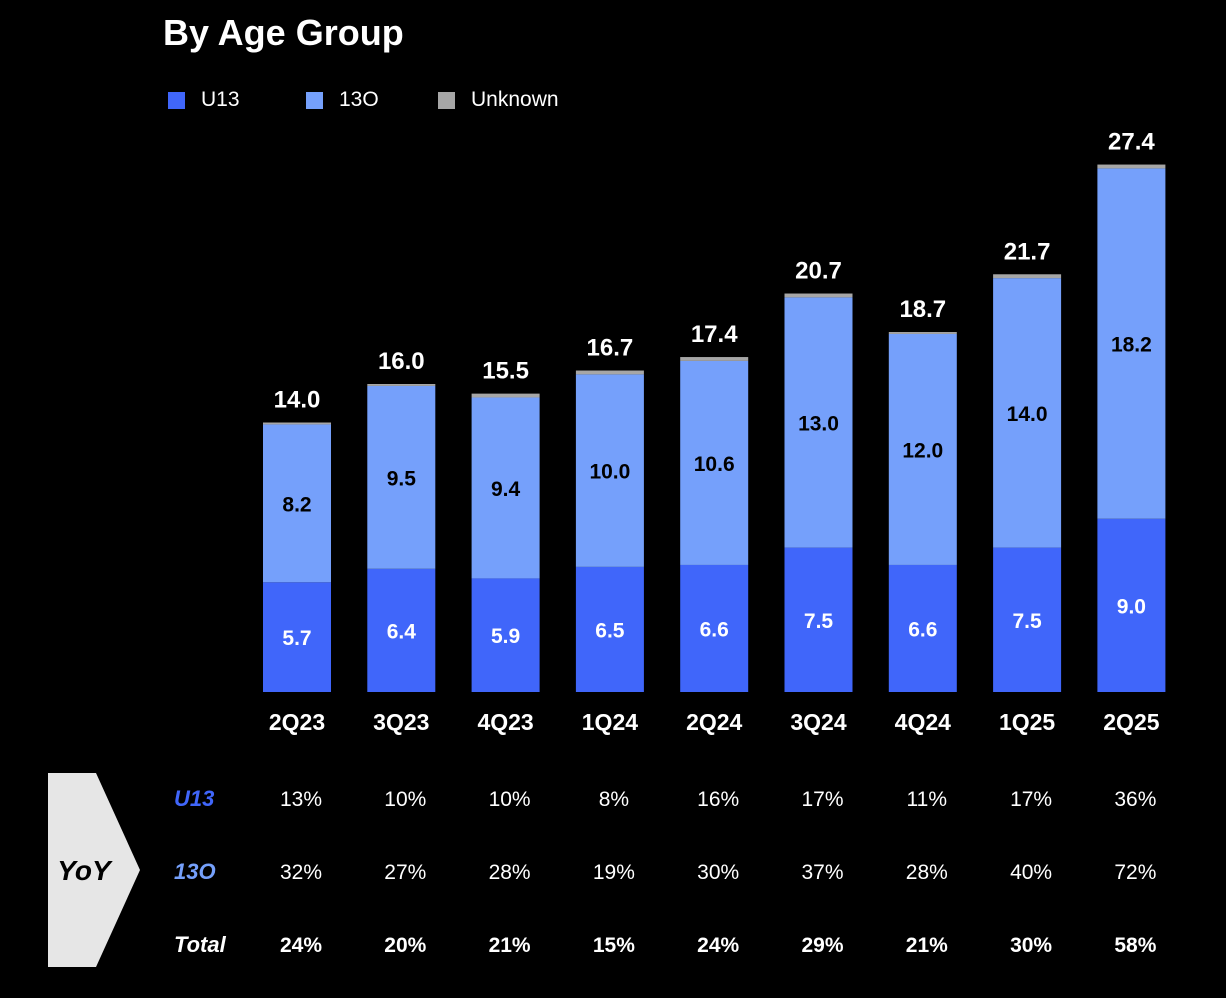 This screenshot has width=1226, height=998. I want to click on bar-13o-1q24, so click(609, 470).